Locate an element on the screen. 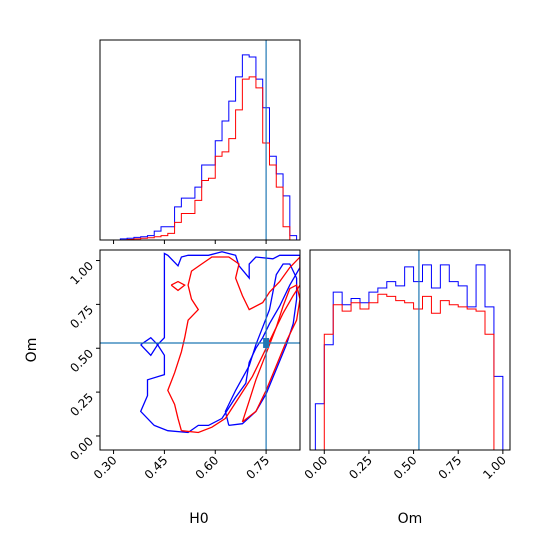  joint-x-tick-label-0: 0.30 is located at coordinates (105, 467).